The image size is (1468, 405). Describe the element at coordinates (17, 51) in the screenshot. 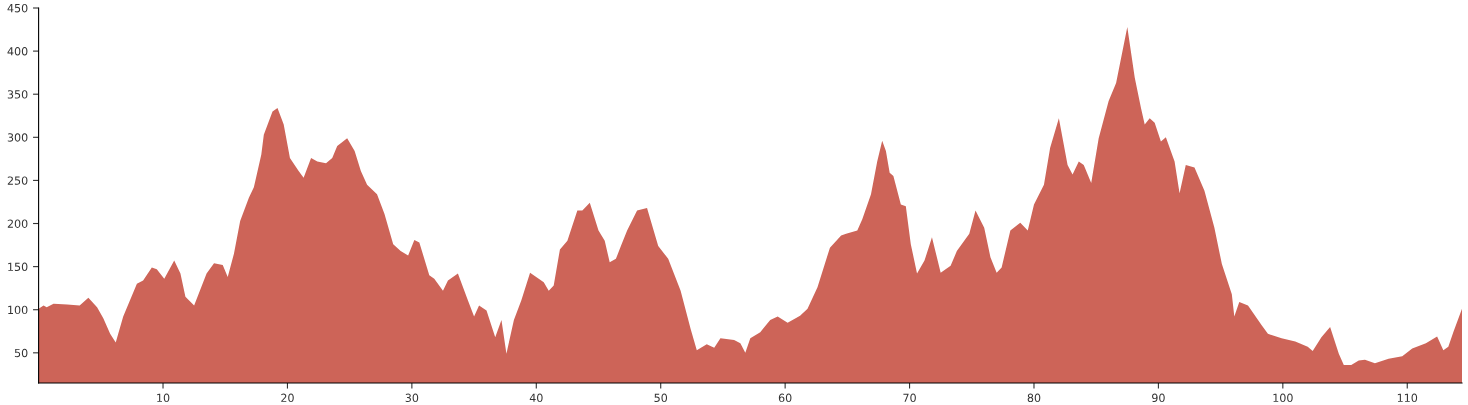

I see `y-tick-label: 400` at that location.